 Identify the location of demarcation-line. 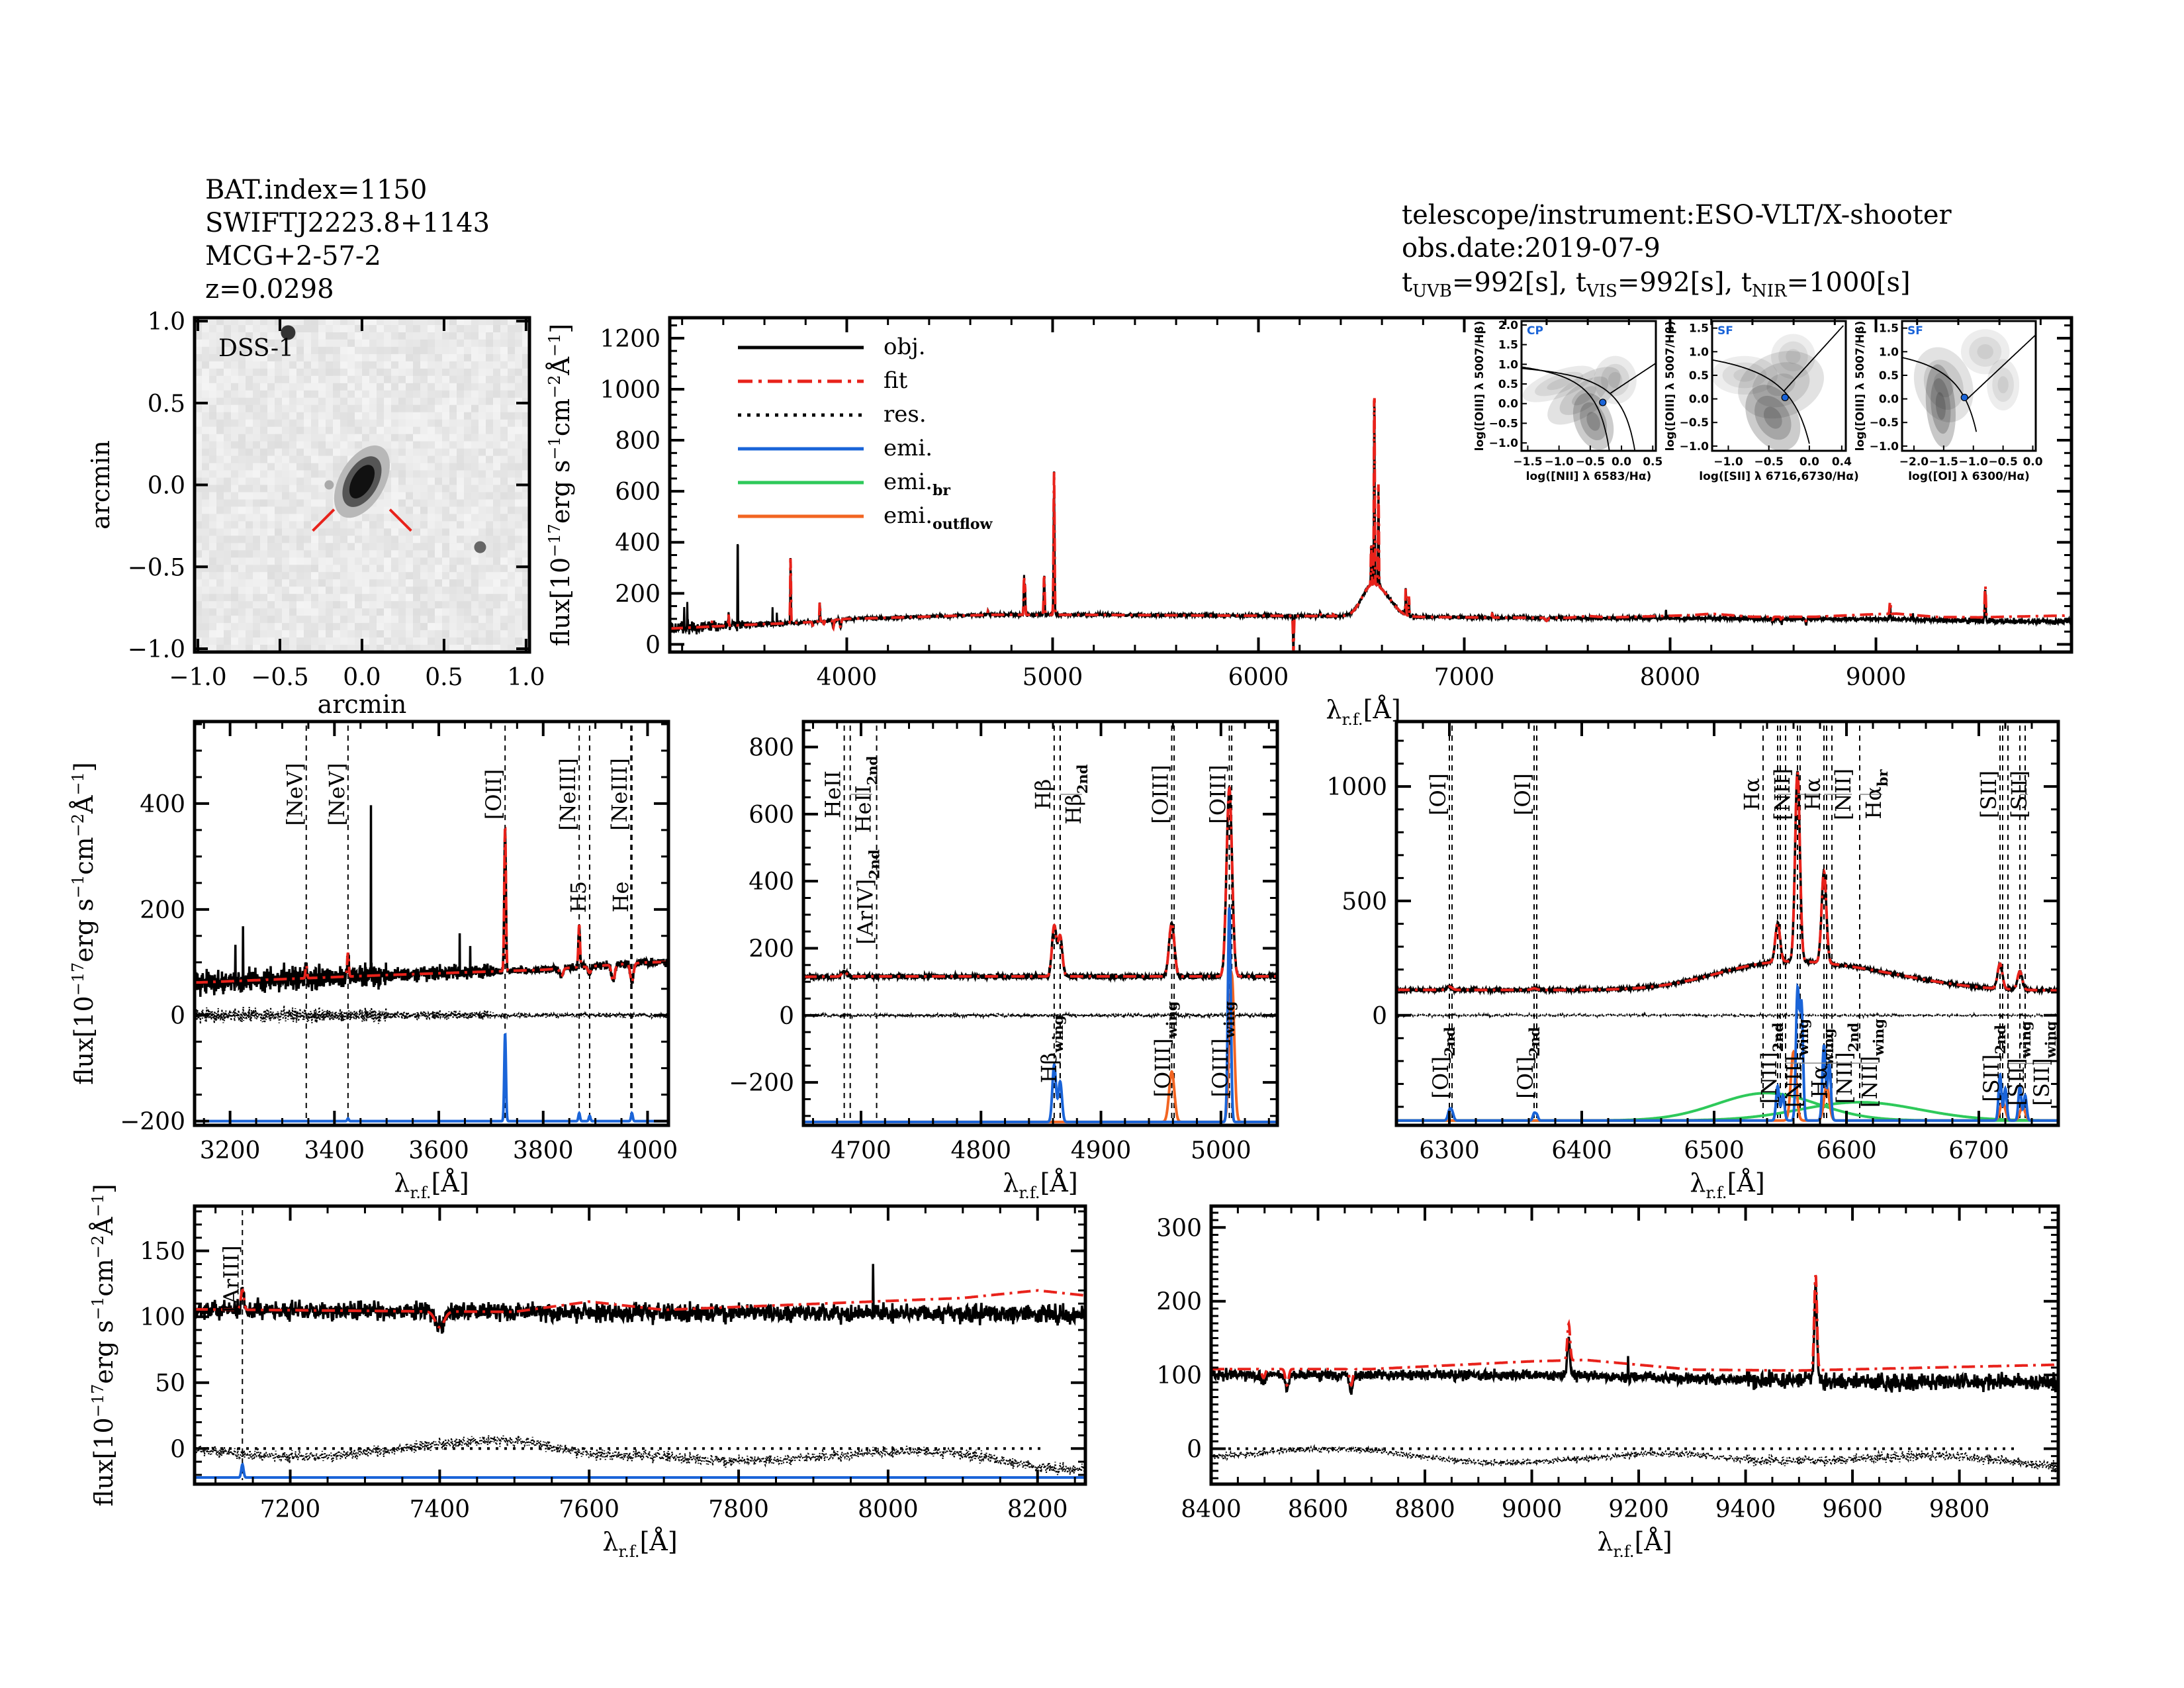
(2000, 367).